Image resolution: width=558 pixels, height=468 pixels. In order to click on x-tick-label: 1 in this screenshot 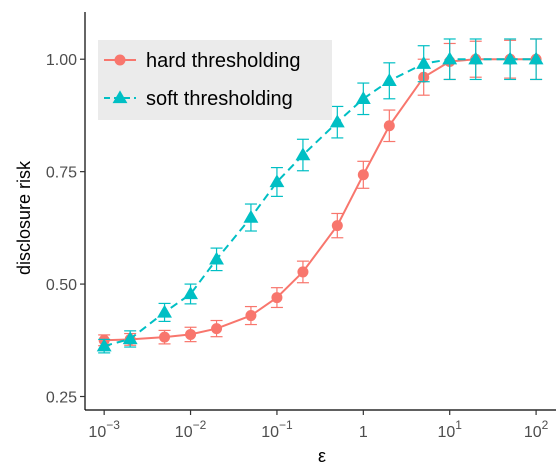, I will do `click(363, 432)`.